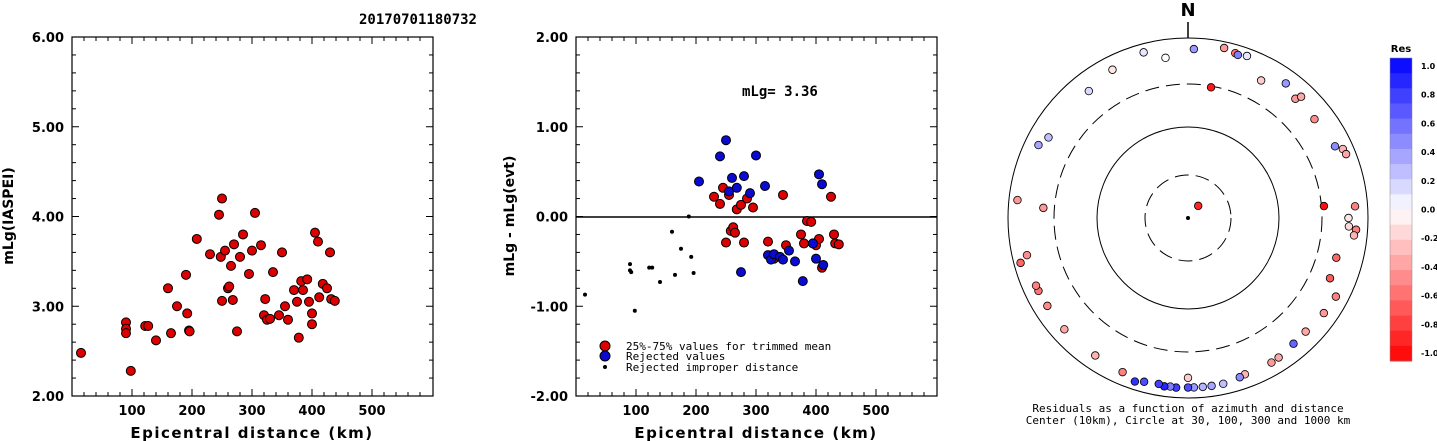  Describe the element at coordinates (510, 216) in the screenshot. I see `mid-y-axis-label: mLg - mLg(evt)` at that location.